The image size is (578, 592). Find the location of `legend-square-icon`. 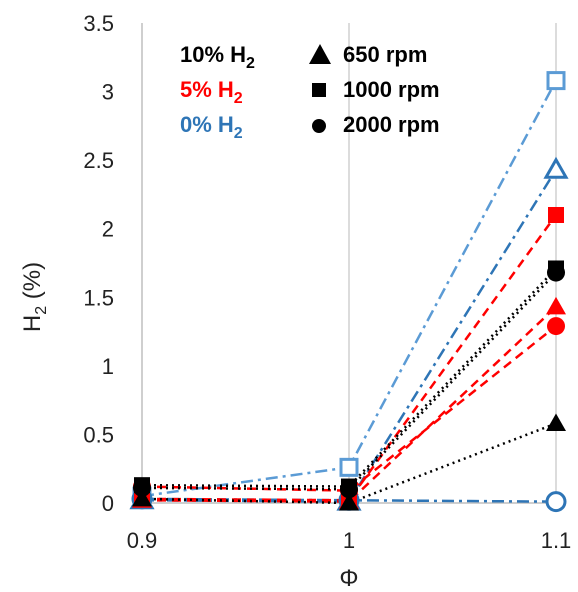

legend-square-icon is located at coordinates (319, 90).